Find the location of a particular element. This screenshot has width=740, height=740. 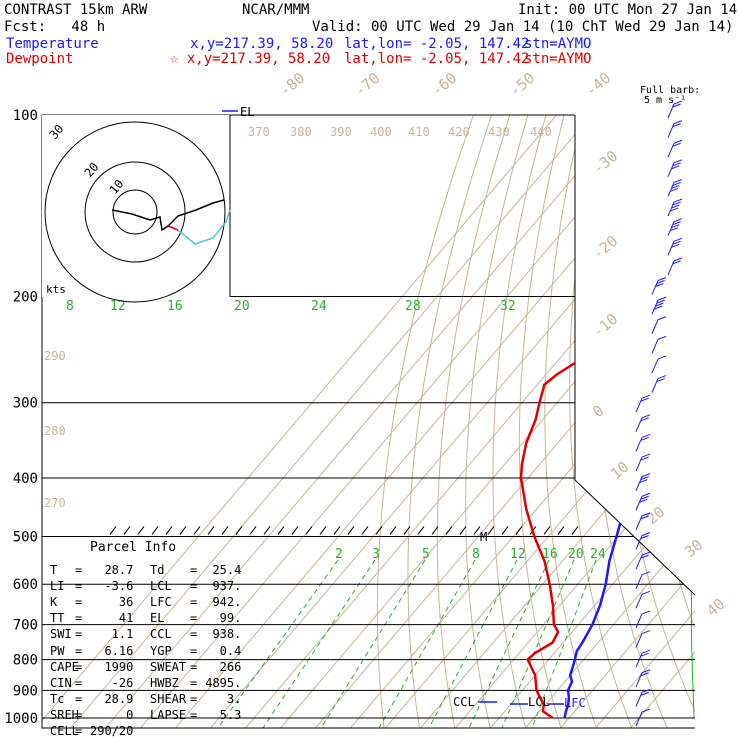

moist-adiabat-label: 20 is located at coordinates (242, 306).